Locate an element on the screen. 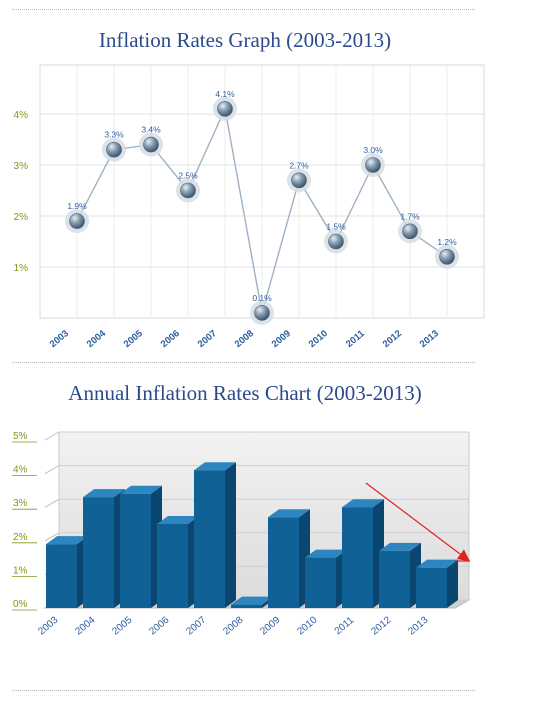 The height and width of the screenshot is (703, 545). line-chart-data-label: 1.7% is located at coordinates (410, 216).